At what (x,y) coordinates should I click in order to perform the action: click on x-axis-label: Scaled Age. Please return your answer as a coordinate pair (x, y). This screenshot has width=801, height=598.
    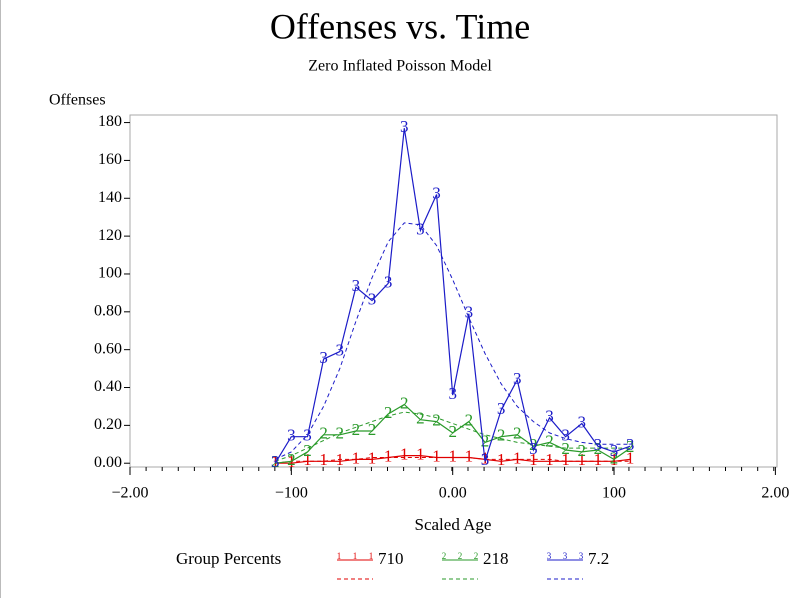
    Looking at the image, I should click on (453, 524).